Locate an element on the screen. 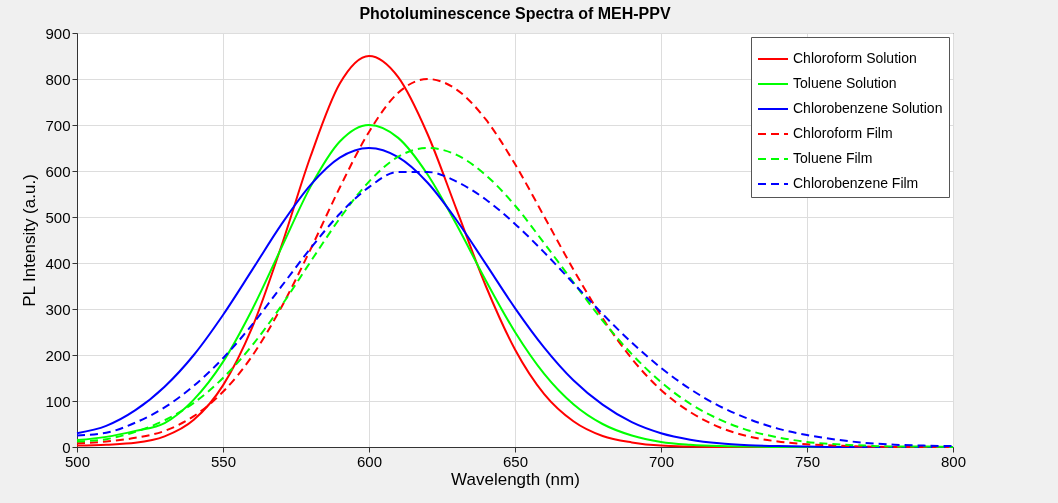 Image resolution: width=1058 pixels, height=503 pixels. x-tick-label: 650 is located at coordinates (515, 461).